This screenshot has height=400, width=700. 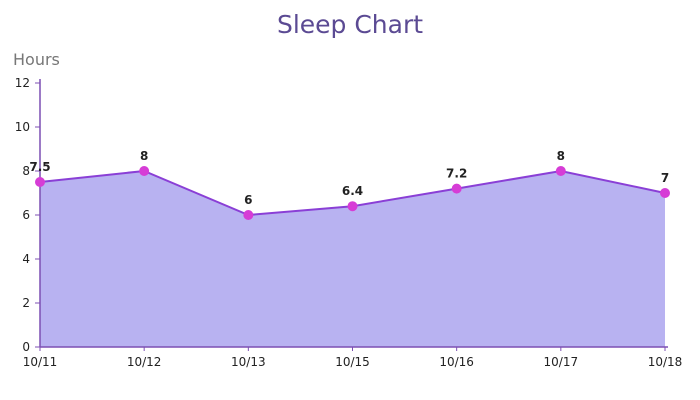 I want to click on y-tick-label: 8, so click(x=26, y=171).